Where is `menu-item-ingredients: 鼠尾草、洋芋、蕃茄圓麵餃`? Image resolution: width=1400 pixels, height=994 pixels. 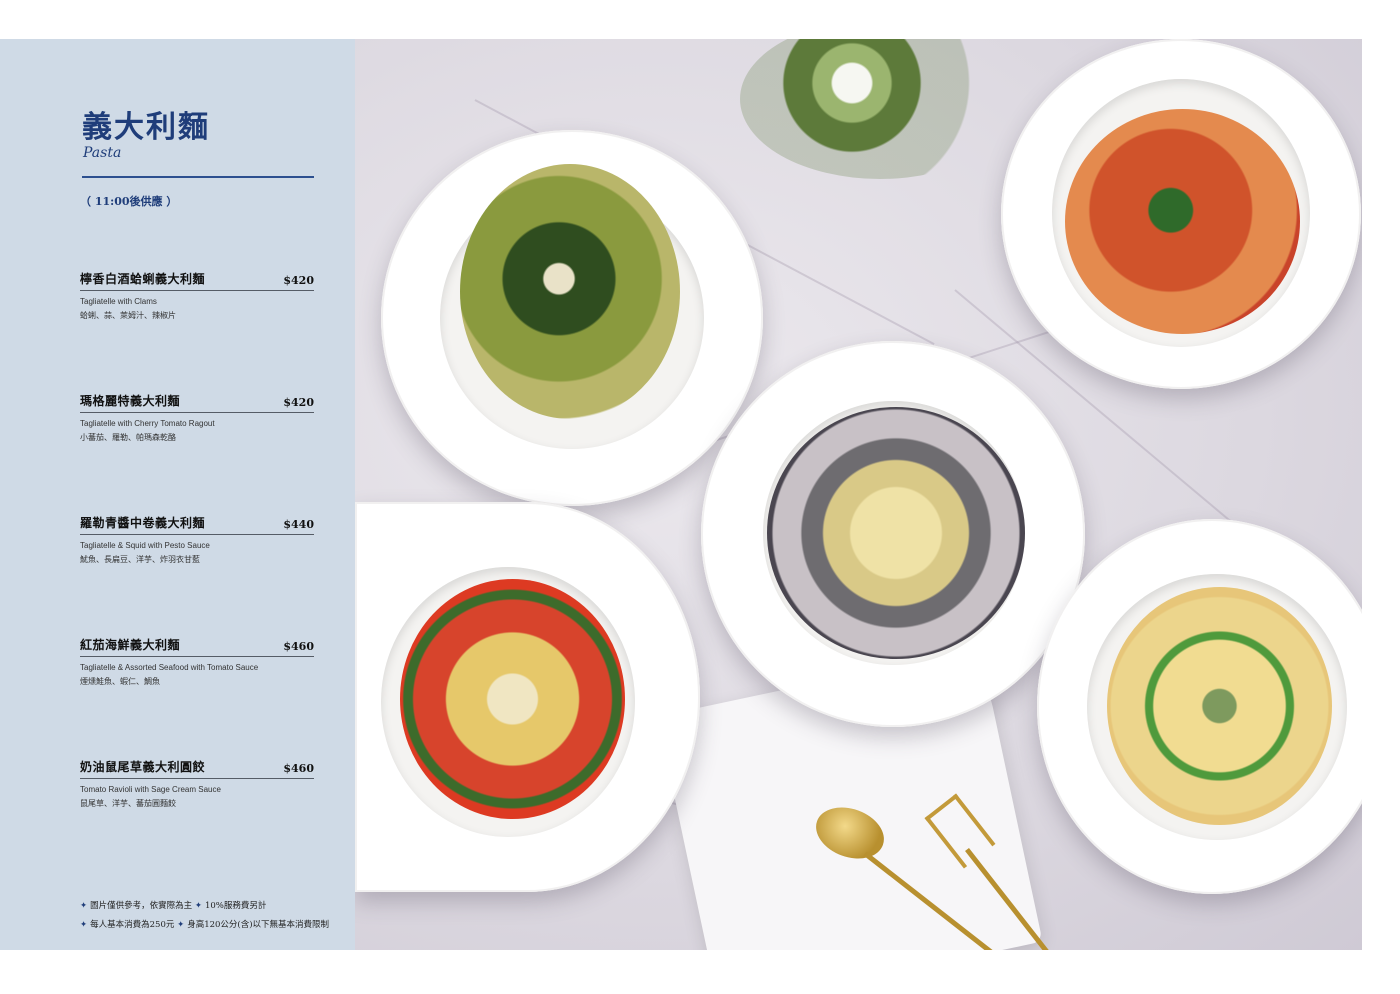
menu-item-ingredients: 鼠尾草、洋芋、蕃茄圓麵餃 is located at coordinates (128, 803).